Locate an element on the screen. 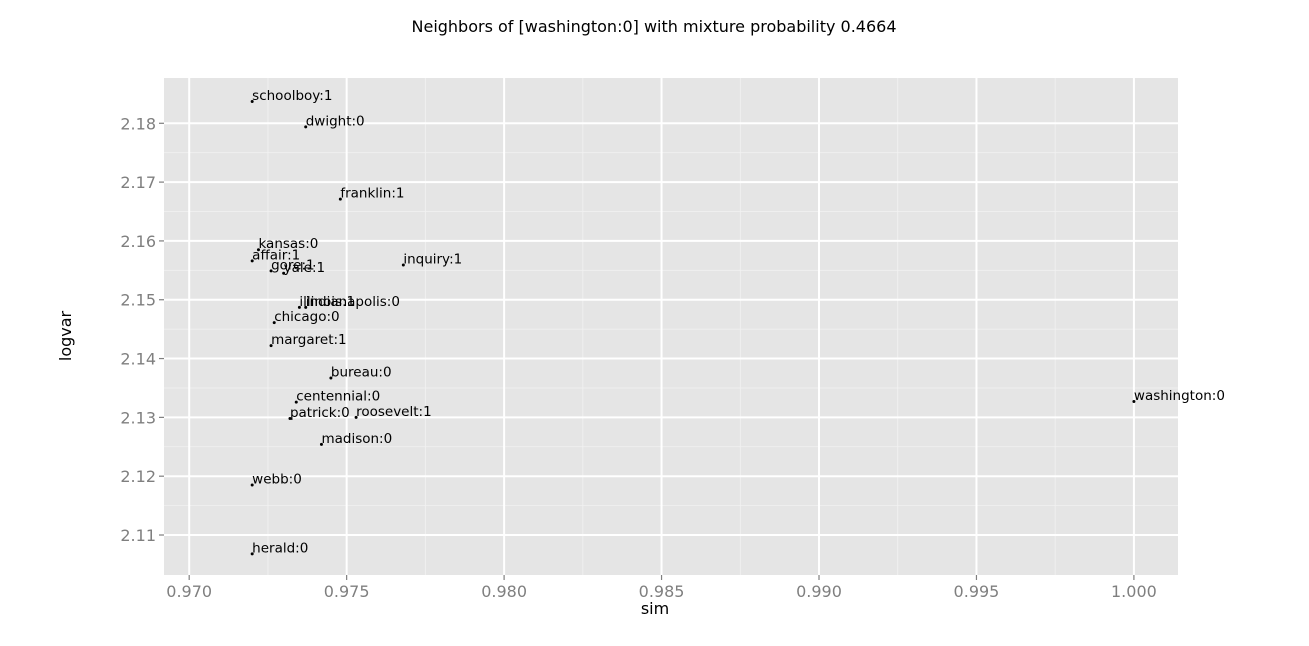 The height and width of the screenshot is (646, 1309). x-tick-label: 0.975 is located at coordinates (347, 591).